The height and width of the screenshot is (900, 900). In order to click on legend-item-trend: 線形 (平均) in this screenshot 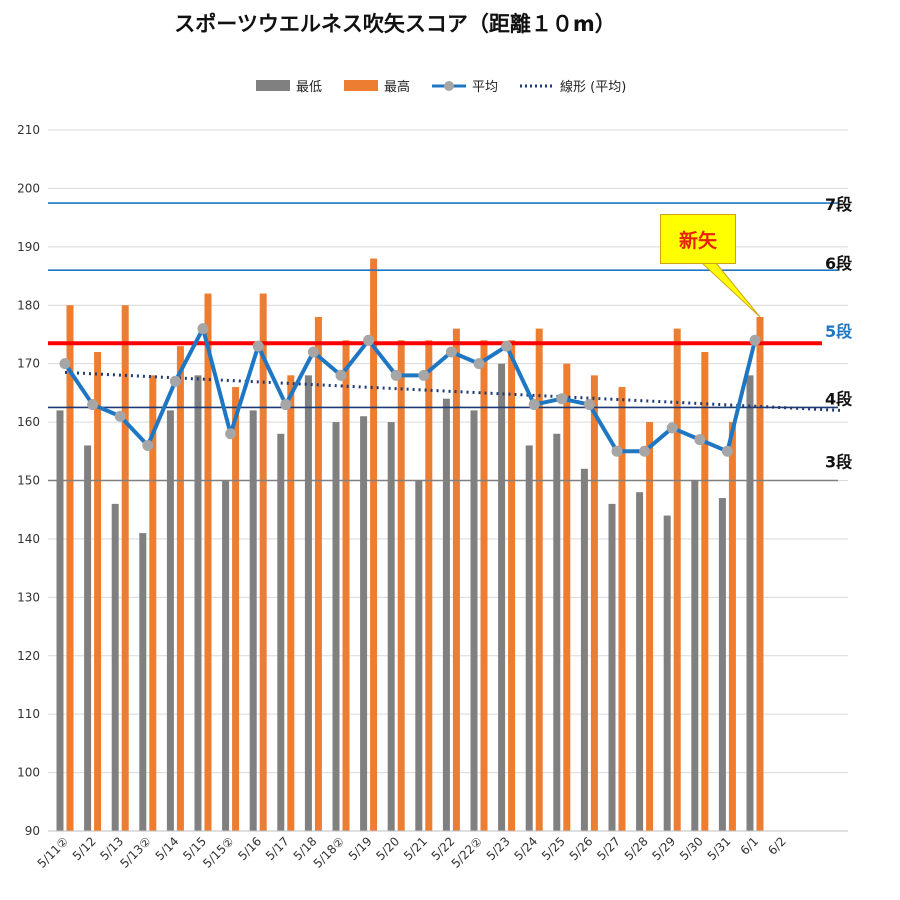, I will do `click(573, 85)`.